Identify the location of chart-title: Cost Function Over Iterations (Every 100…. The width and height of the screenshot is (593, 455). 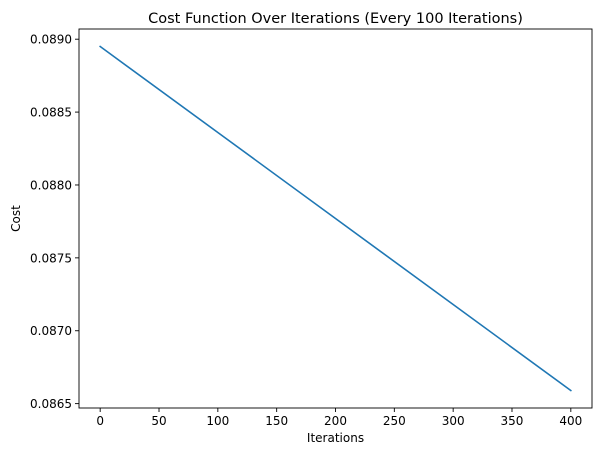
(335, 19).